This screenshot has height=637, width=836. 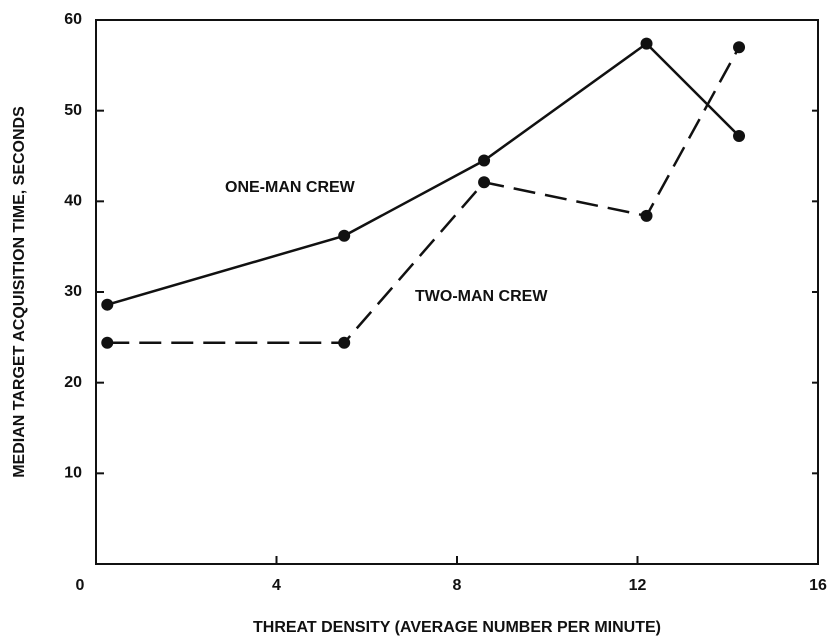 I want to click on x-tick-label: 12, so click(x=638, y=585).